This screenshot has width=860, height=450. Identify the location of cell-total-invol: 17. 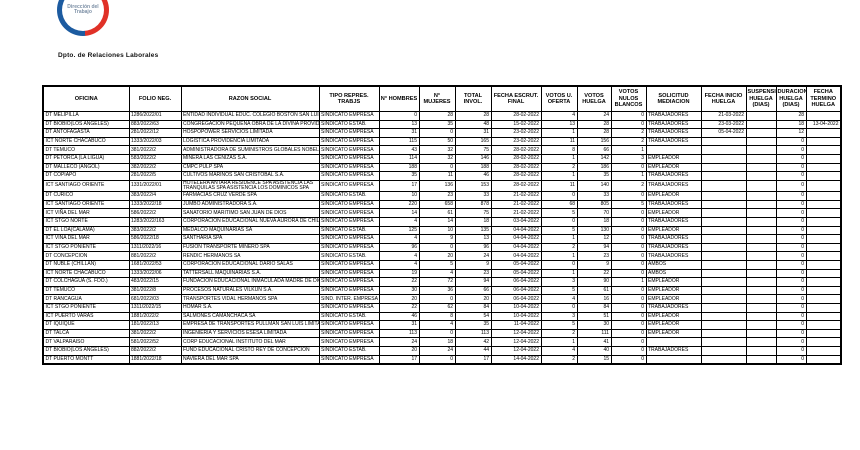
(473, 359).